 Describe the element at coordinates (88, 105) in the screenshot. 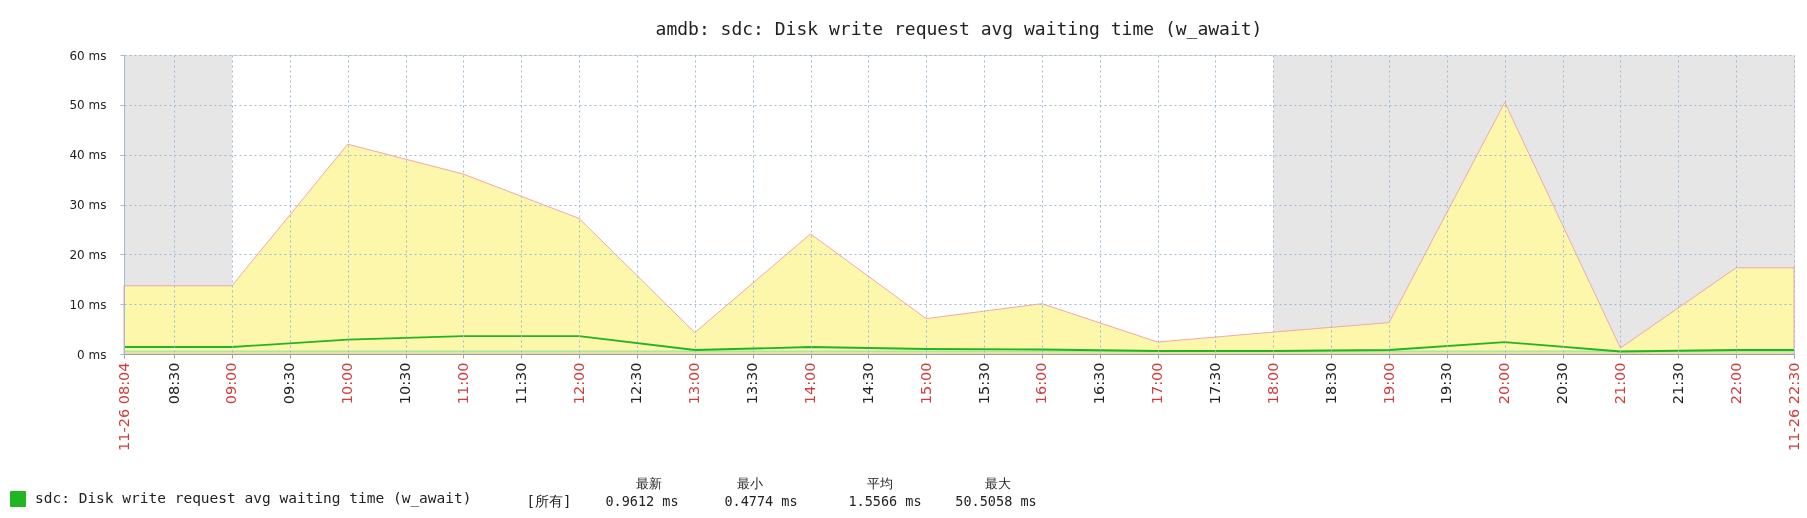

I see `y-tick-label: 50 ms` at that location.